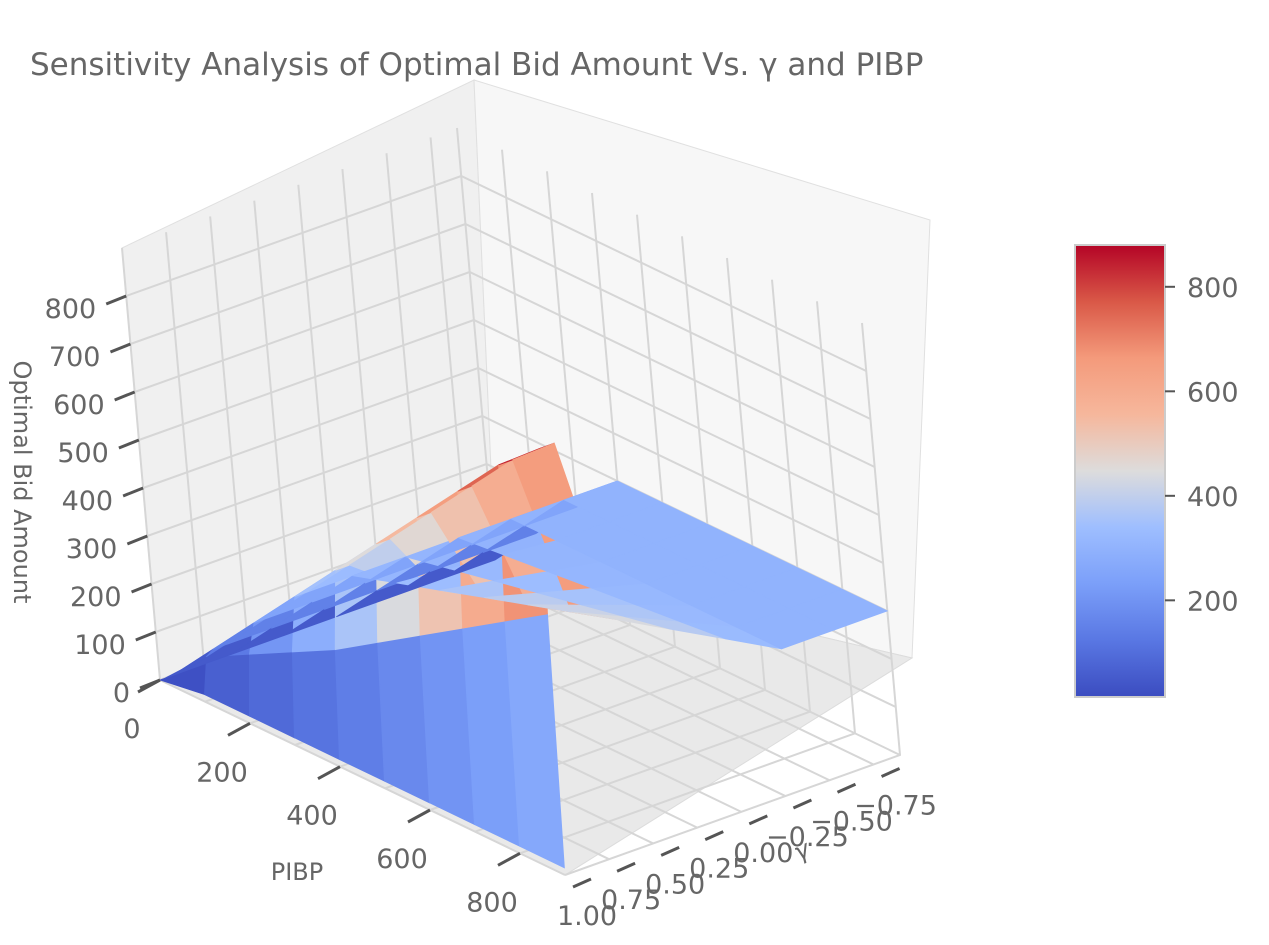 The width and height of the screenshot is (1269, 945). What do you see at coordinates (1213, 497) in the screenshot?
I see `colorbar-tick-label-1: 400` at bounding box center [1213, 497].